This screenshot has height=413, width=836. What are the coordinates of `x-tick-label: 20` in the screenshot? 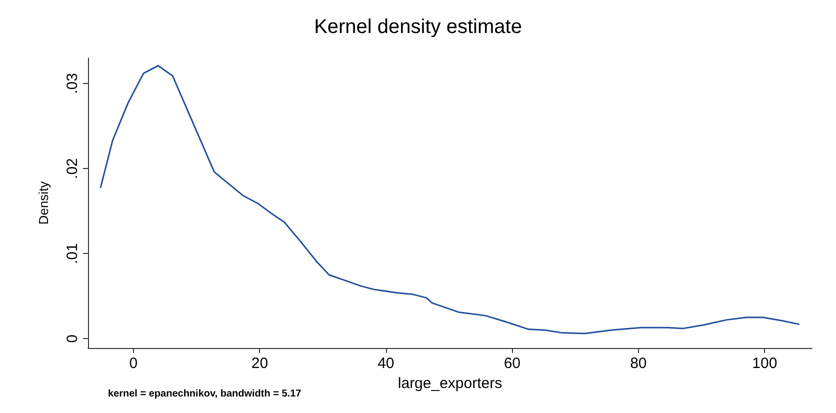 It's located at (259, 363).